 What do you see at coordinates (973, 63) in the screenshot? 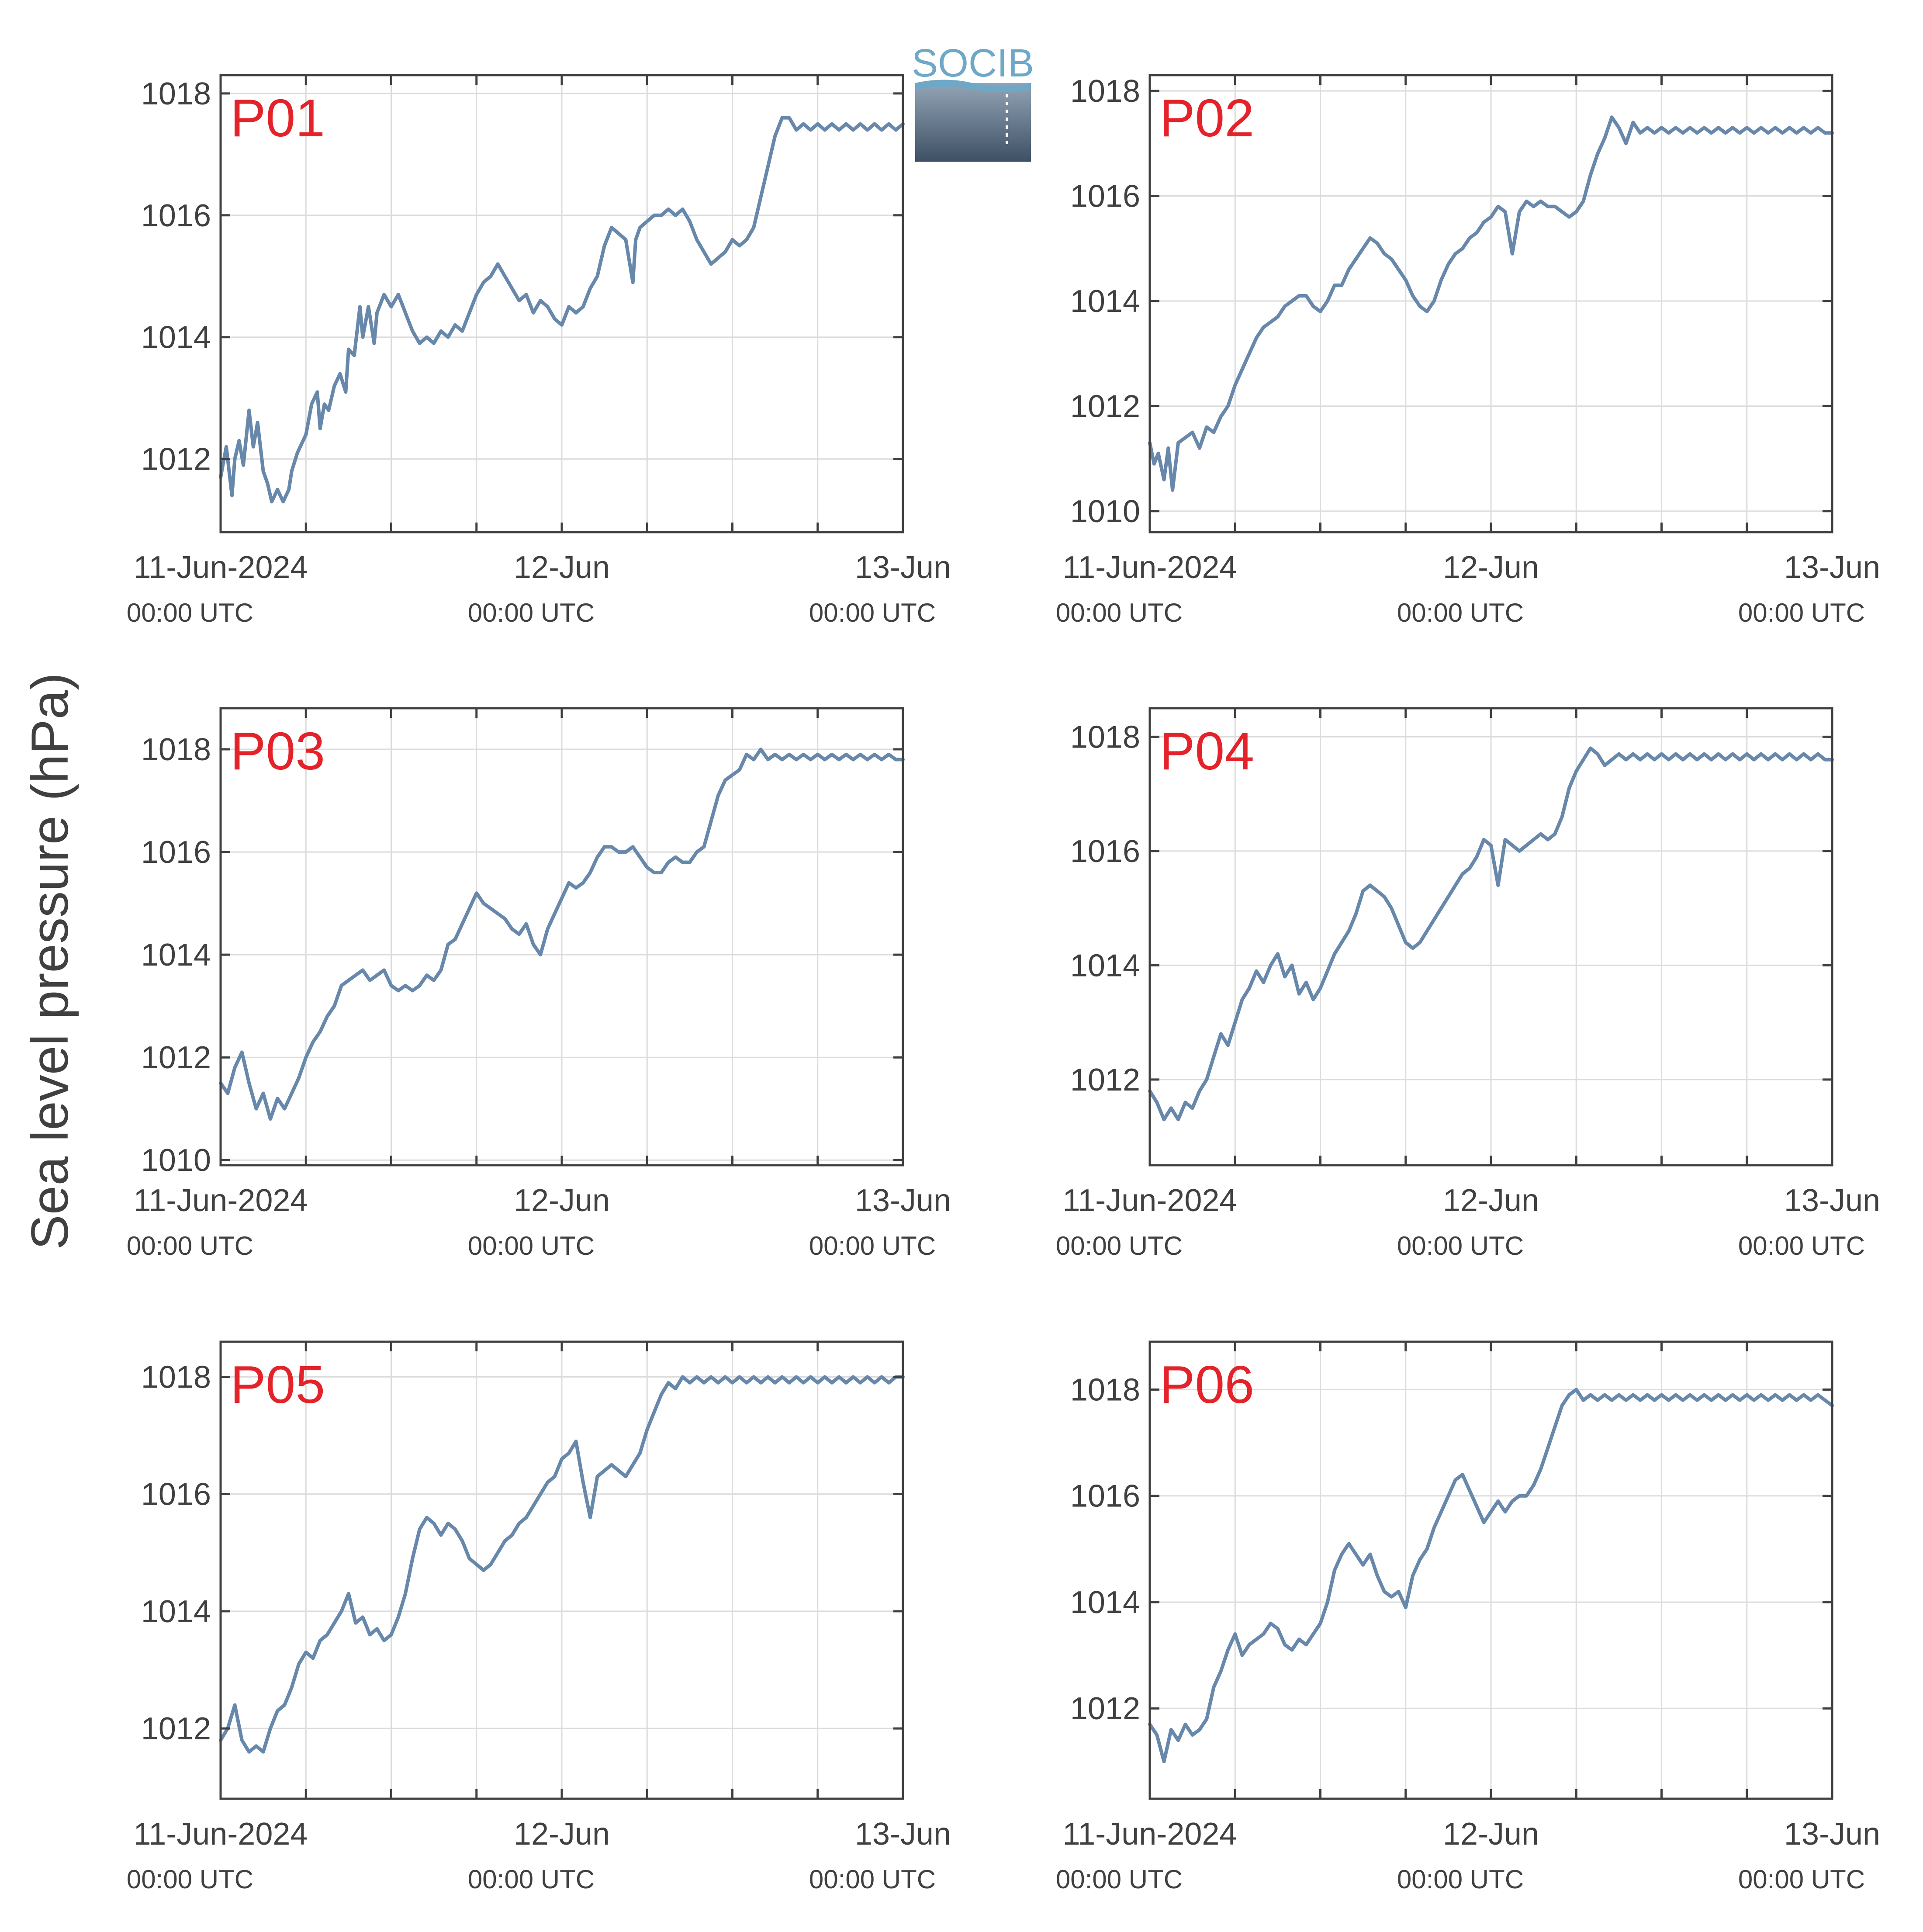
I see `logo-text: SOCIB` at bounding box center [973, 63].